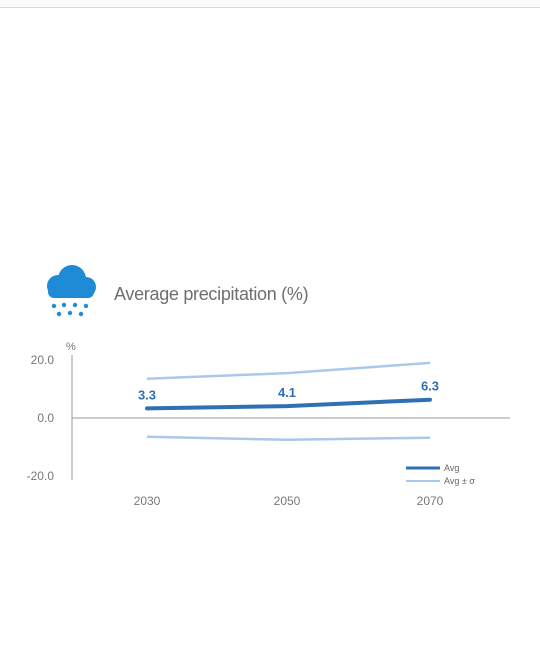 This screenshot has width=540, height=662. What do you see at coordinates (440, 474) in the screenshot?
I see `legend: Avg Avg ± σ` at bounding box center [440, 474].